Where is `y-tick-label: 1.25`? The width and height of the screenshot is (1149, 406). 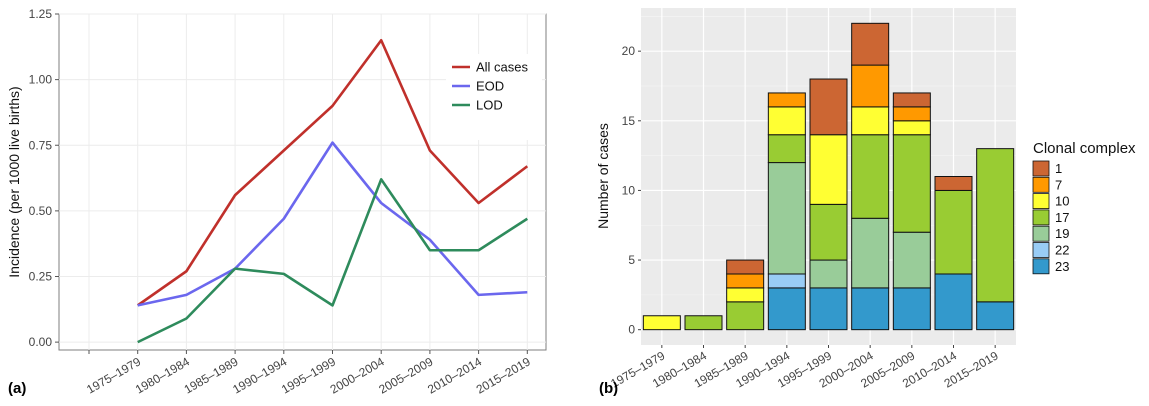 y-tick-label: 1.25 is located at coordinates (41, 14).